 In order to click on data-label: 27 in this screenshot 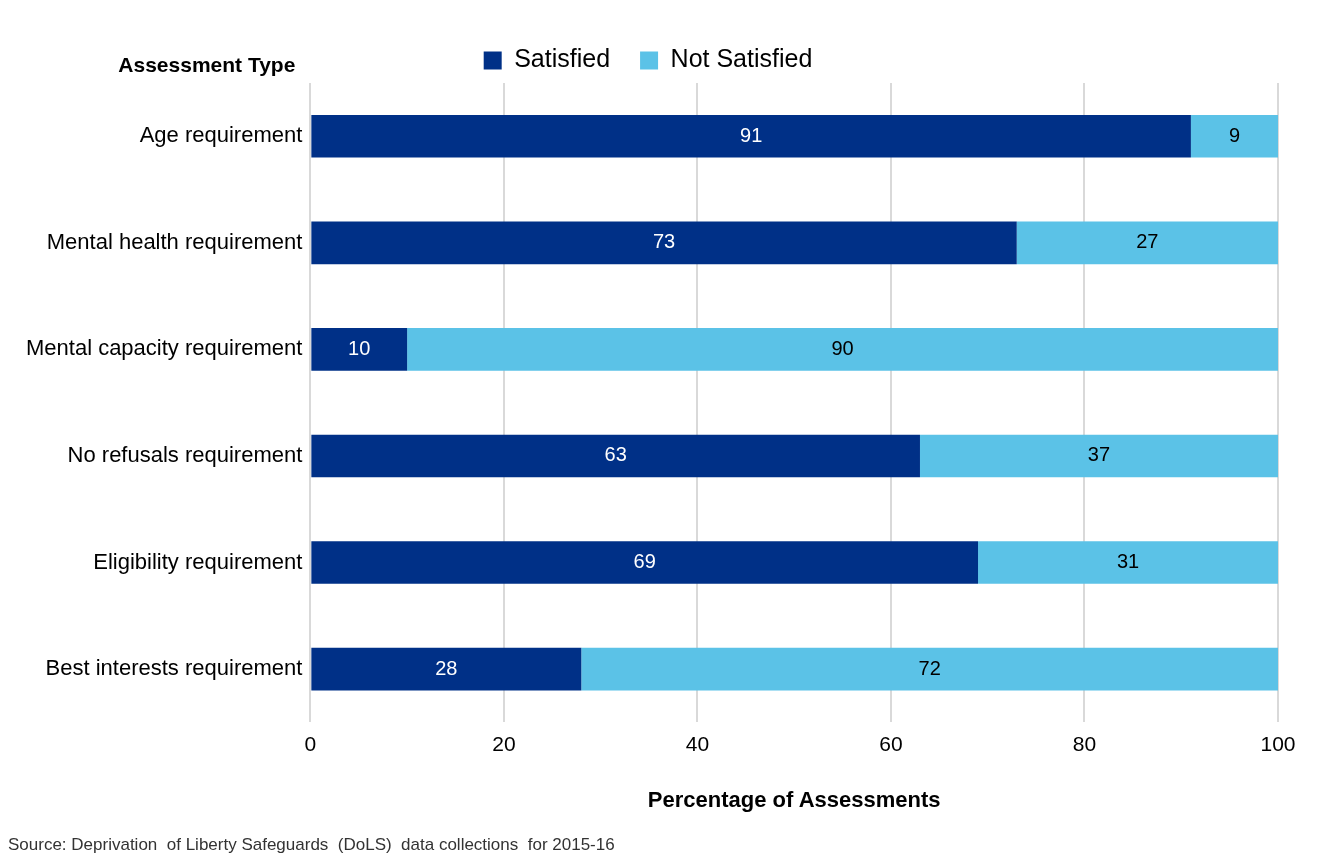, I will do `click(1147, 241)`.